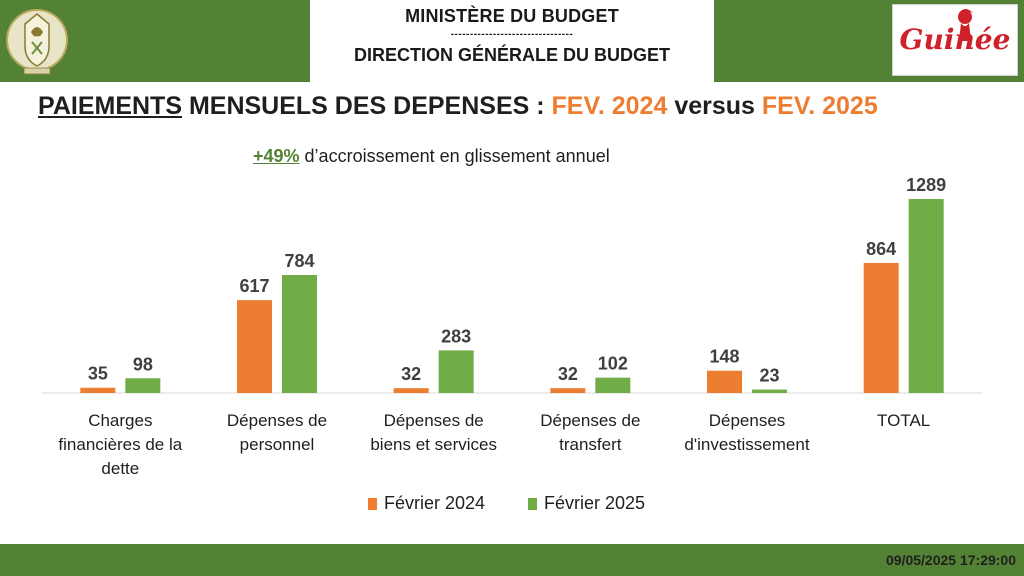 Image resolution: width=1024 pixels, height=576 pixels. I want to click on title-part-paiements: PAIEMENTS, so click(110, 106).